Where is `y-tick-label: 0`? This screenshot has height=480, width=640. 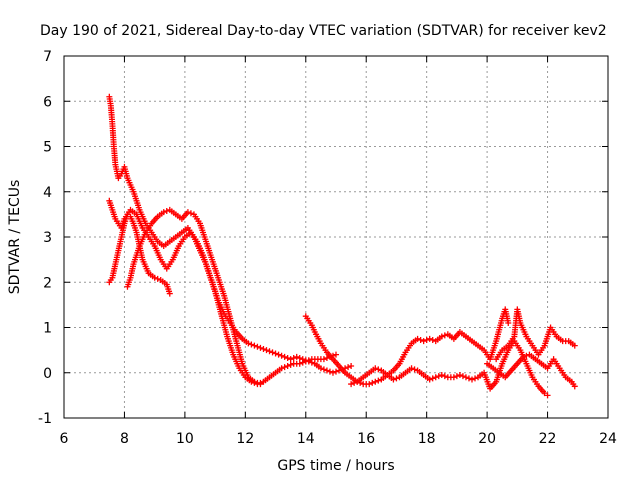
y-tick-label: 0 is located at coordinates (47, 374).